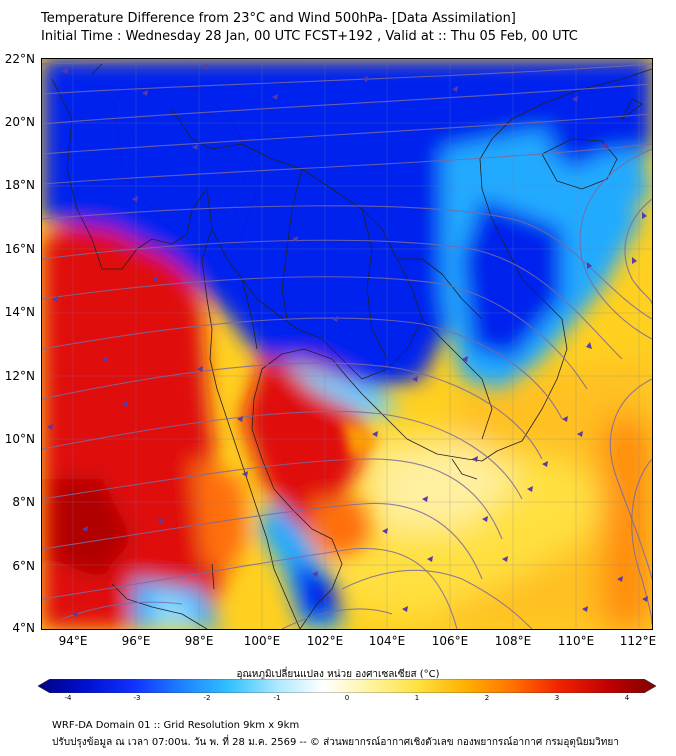 The height and width of the screenshot is (756, 676). What do you see at coordinates (557, 698) in the screenshot?
I see `colorbar-tick: 3` at bounding box center [557, 698].